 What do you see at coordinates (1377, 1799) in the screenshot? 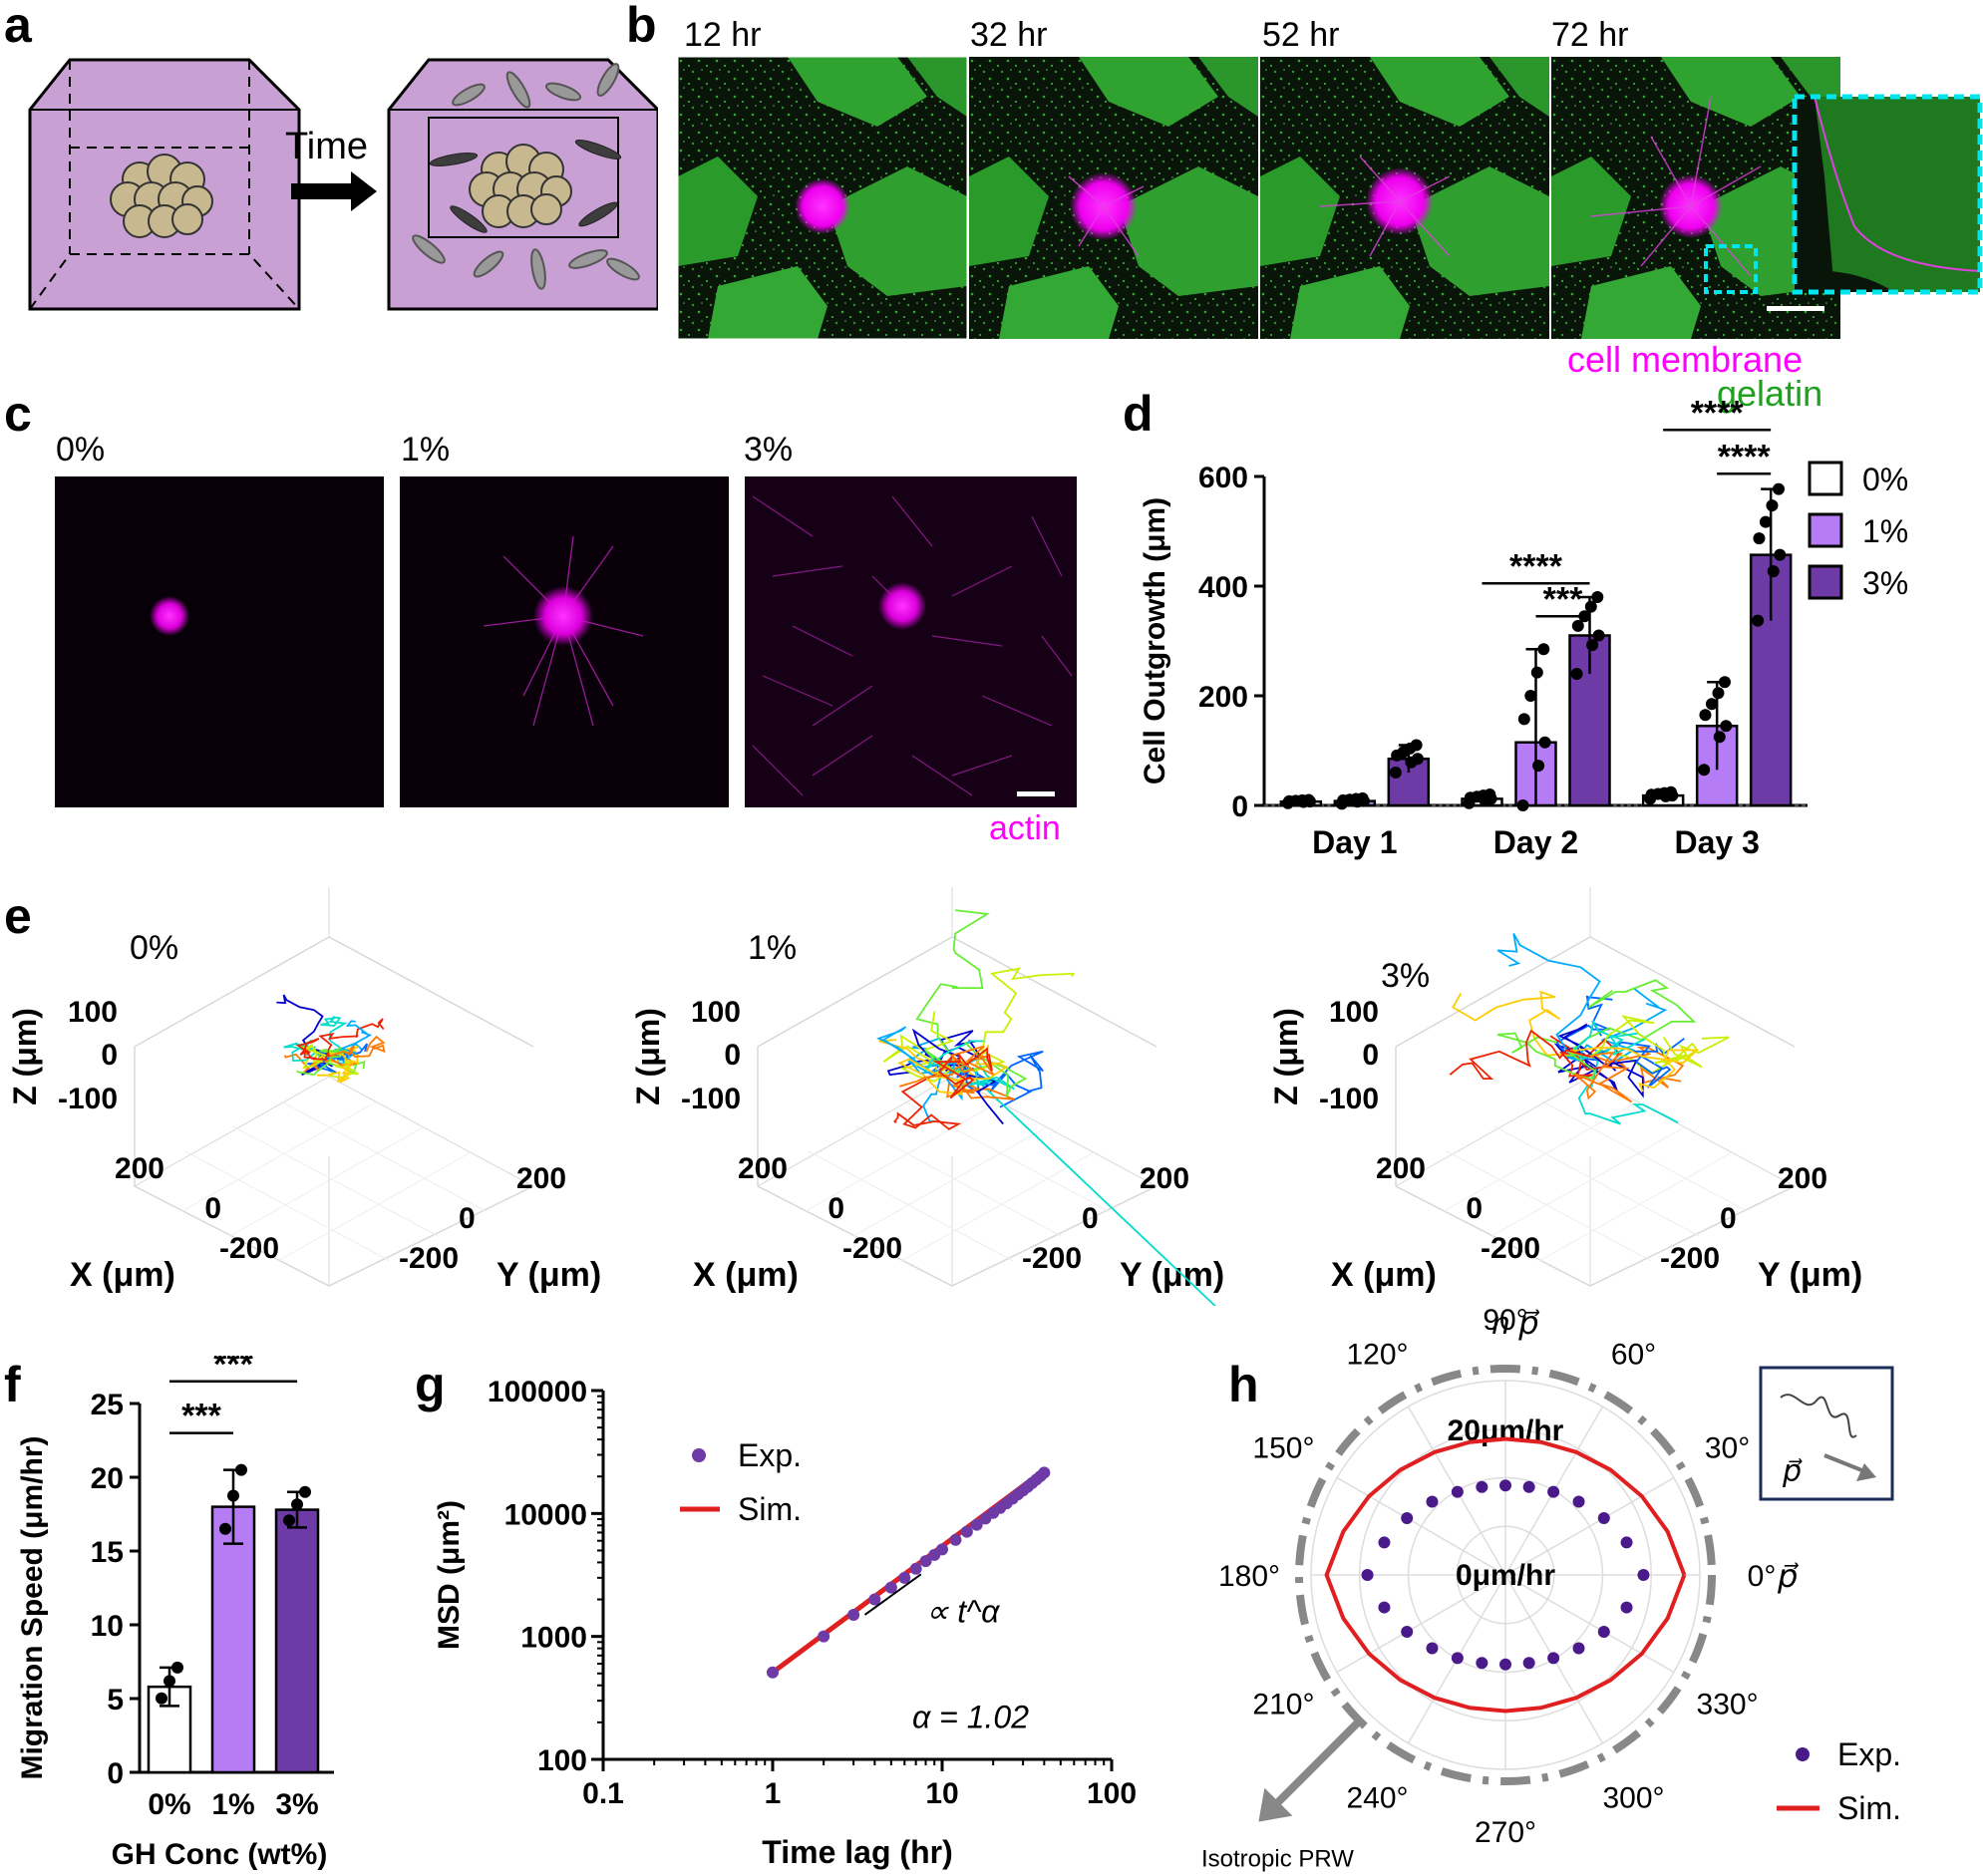
I see `angle-label: 240°` at bounding box center [1377, 1799].